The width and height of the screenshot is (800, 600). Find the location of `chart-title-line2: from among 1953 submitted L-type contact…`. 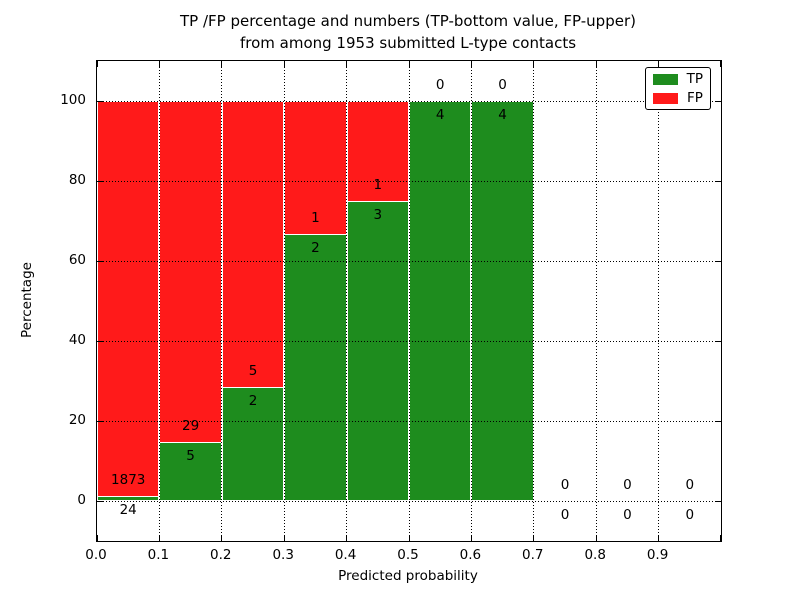

chart-title-line2: from among 1953 submitted L-type contact… is located at coordinates (408, 43).